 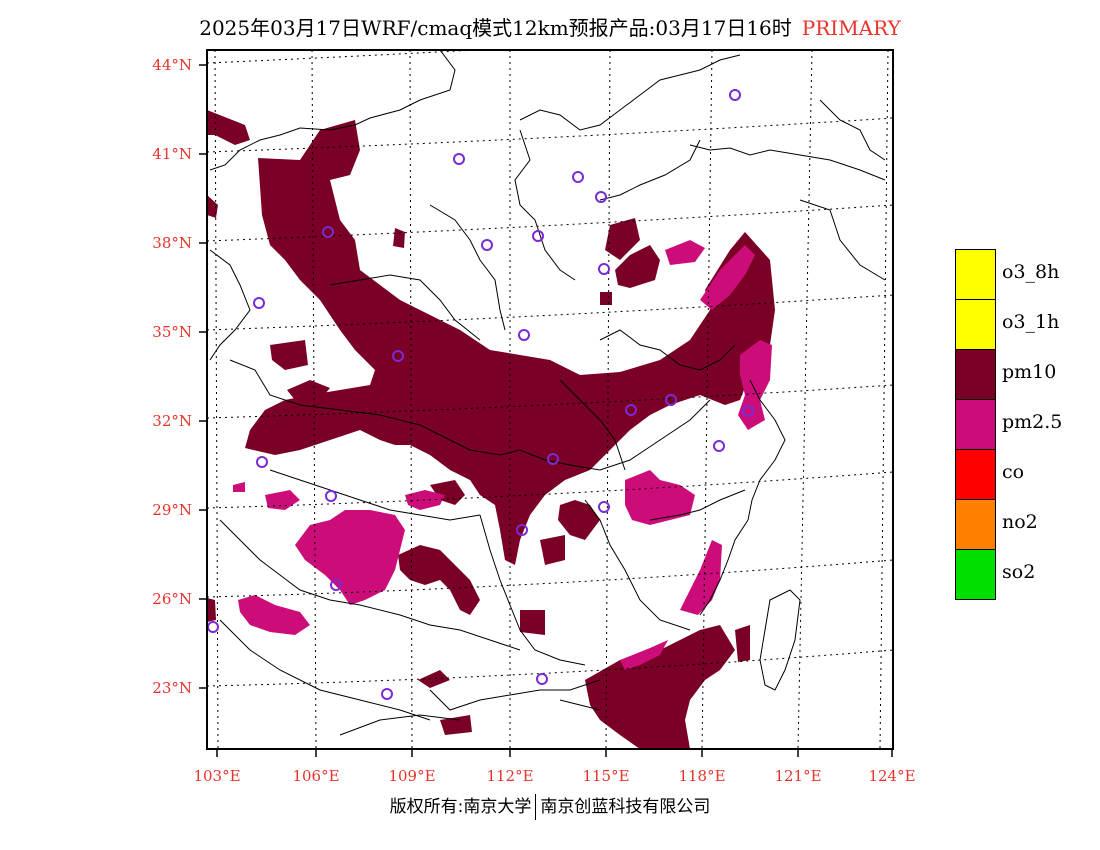 I want to click on footer-separator, so click(x=536, y=807).